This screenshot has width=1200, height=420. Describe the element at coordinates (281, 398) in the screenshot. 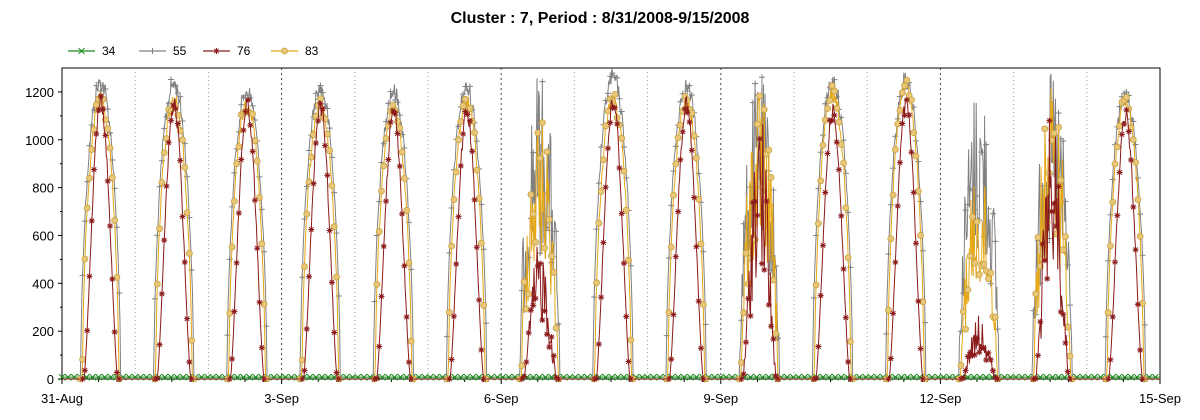

I see `x-tick-label: 3-Sep` at that location.